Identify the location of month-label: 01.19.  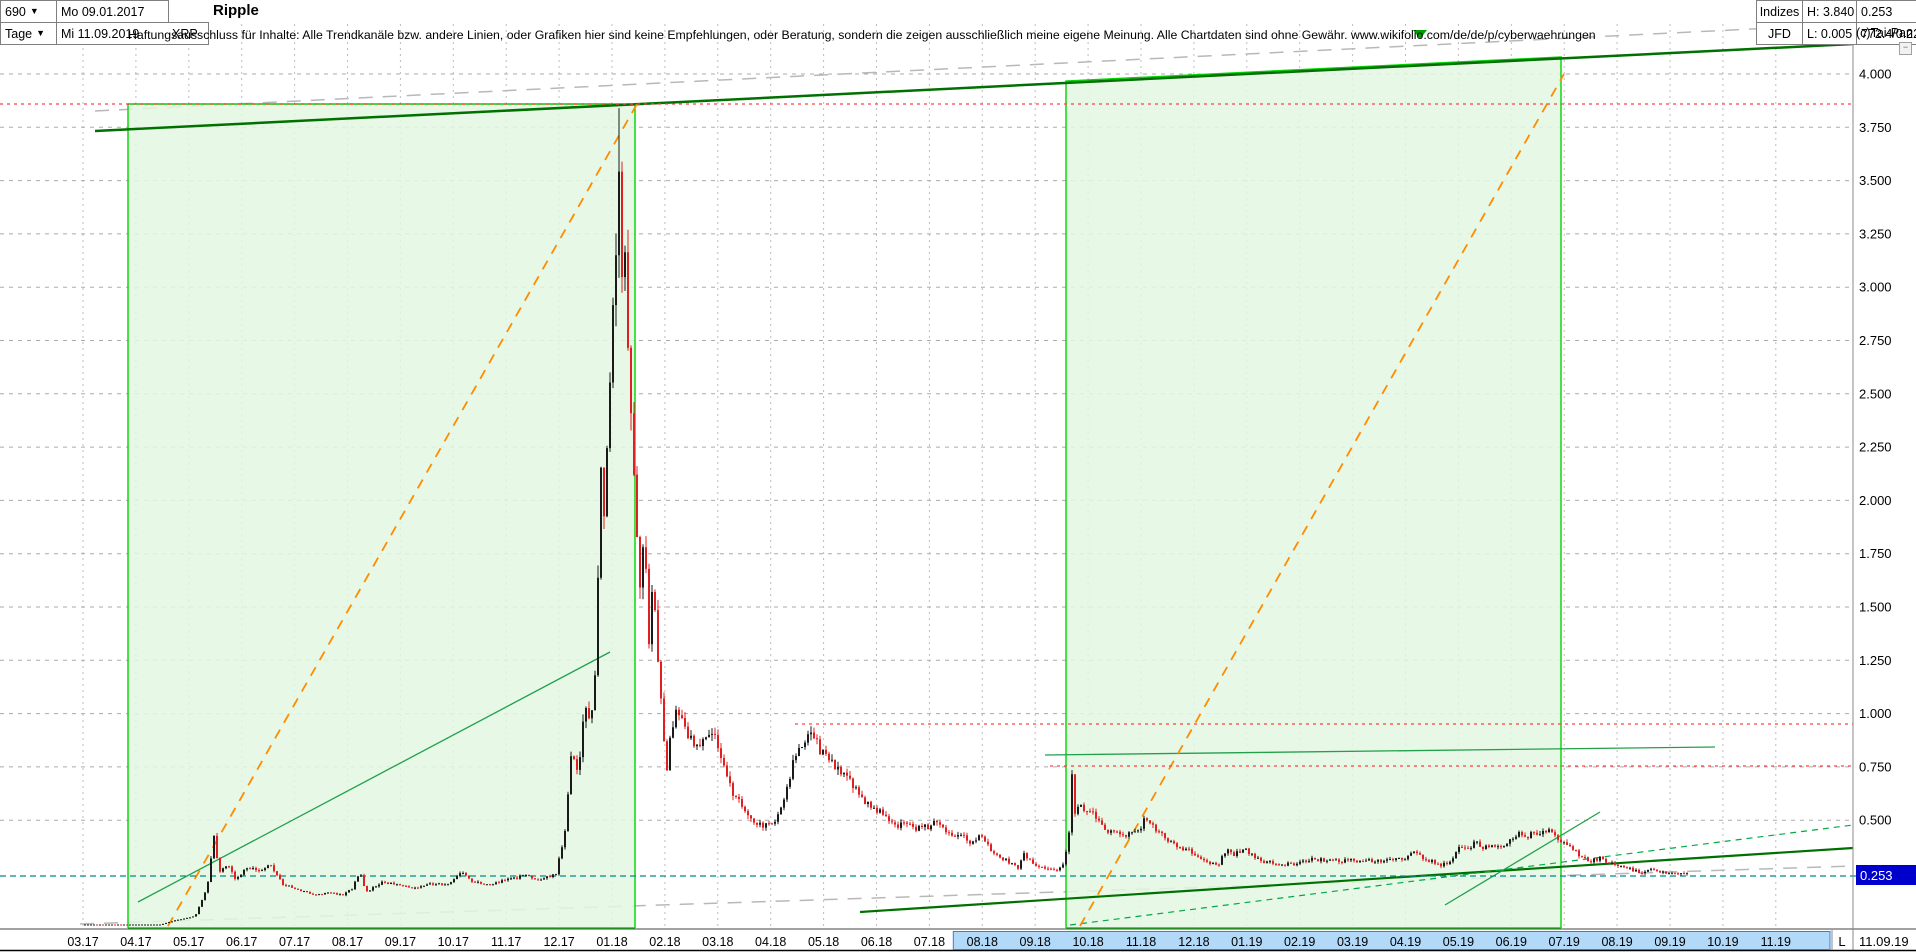
(1246, 942).